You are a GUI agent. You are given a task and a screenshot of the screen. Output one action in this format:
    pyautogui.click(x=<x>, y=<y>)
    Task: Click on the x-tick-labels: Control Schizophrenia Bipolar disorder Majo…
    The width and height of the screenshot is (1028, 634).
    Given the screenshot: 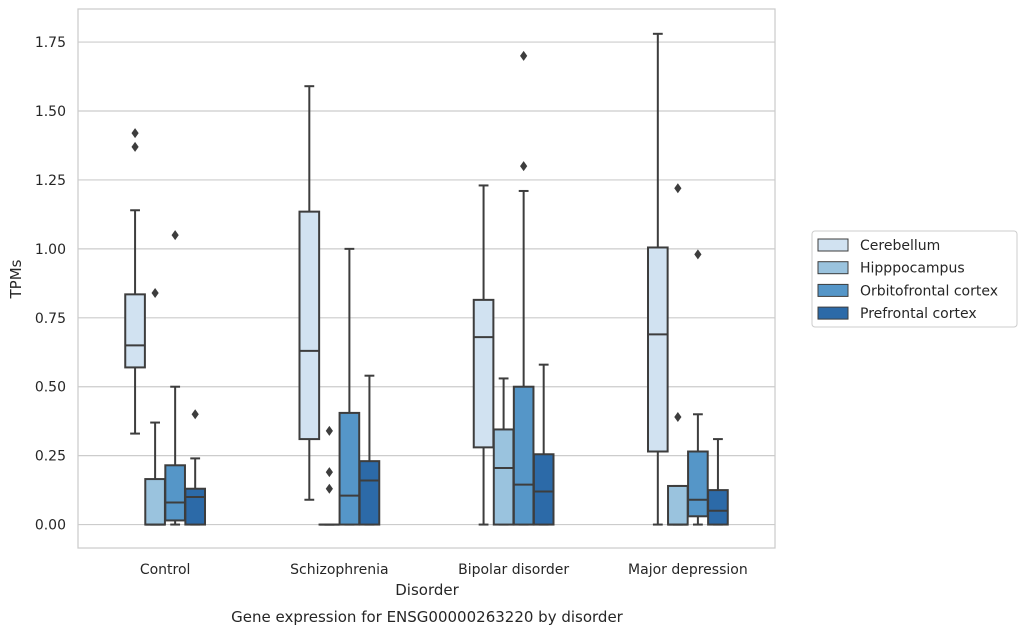 What is the action you would take?
    pyautogui.click(x=444, y=570)
    